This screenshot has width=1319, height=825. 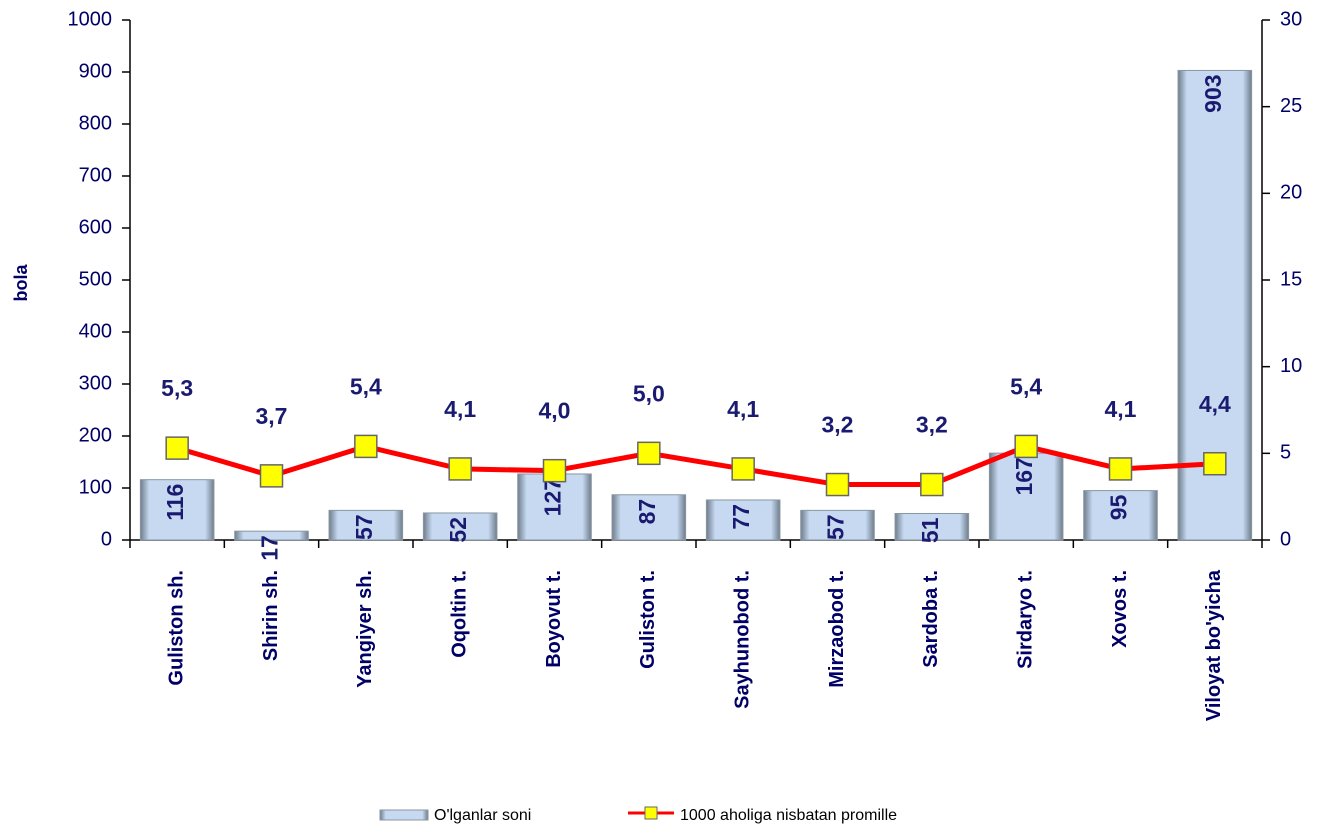 I want to click on bar-value-label: 116, so click(x=175, y=502).